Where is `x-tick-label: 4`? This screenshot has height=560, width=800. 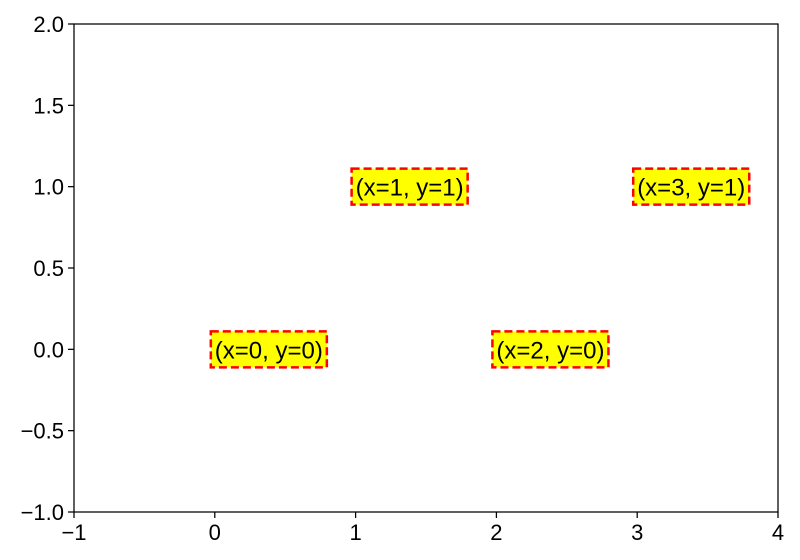
x-tick-label: 4 is located at coordinates (778, 532).